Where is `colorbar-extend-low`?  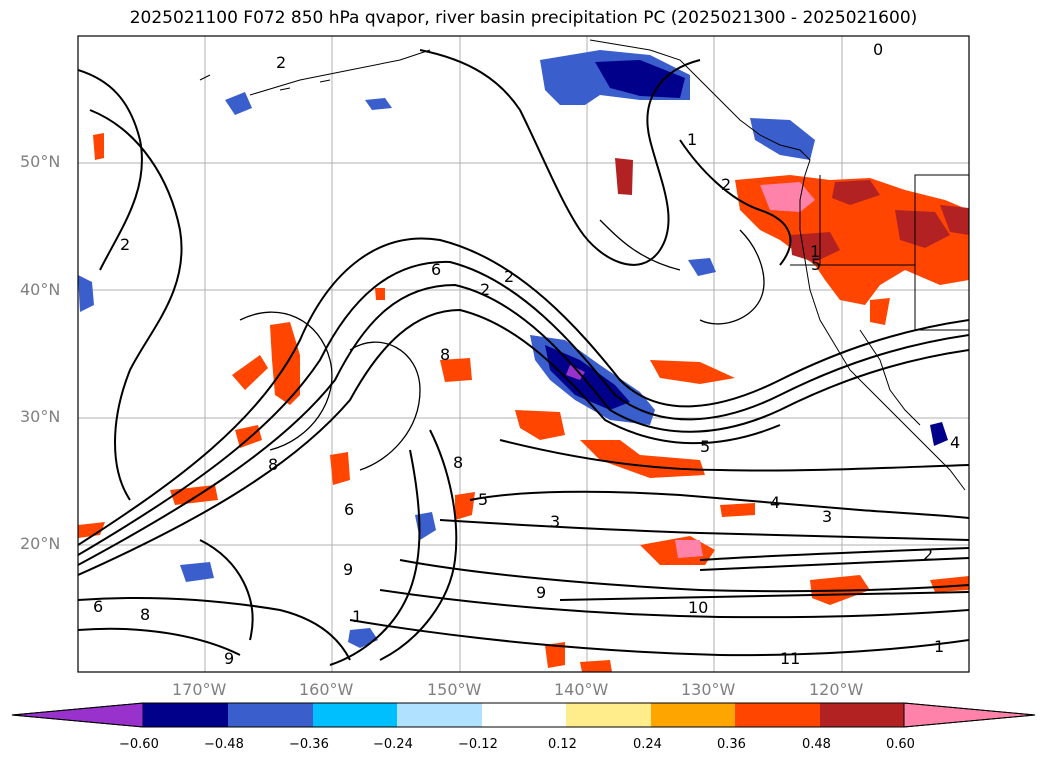 colorbar-extend-low is located at coordinates (77, 715).